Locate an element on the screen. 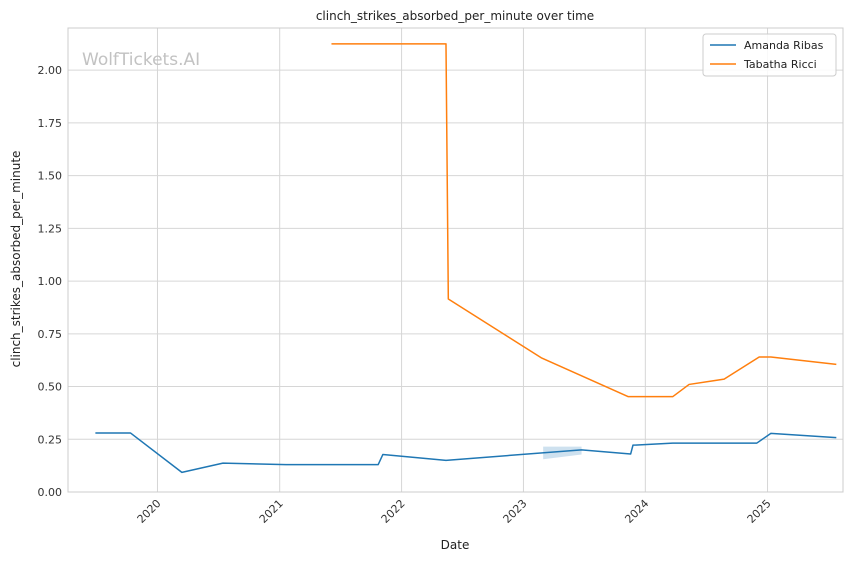 This screenshot has height=561, width=852. y-tick-label: 0.00 is located at coordinates (50, 492).